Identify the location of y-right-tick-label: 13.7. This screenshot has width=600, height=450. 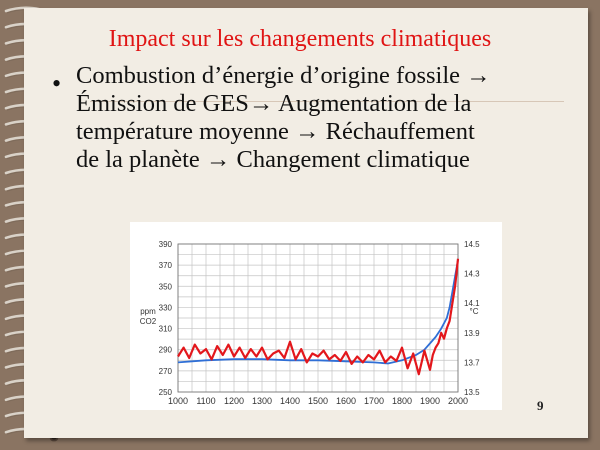
(472, 362).